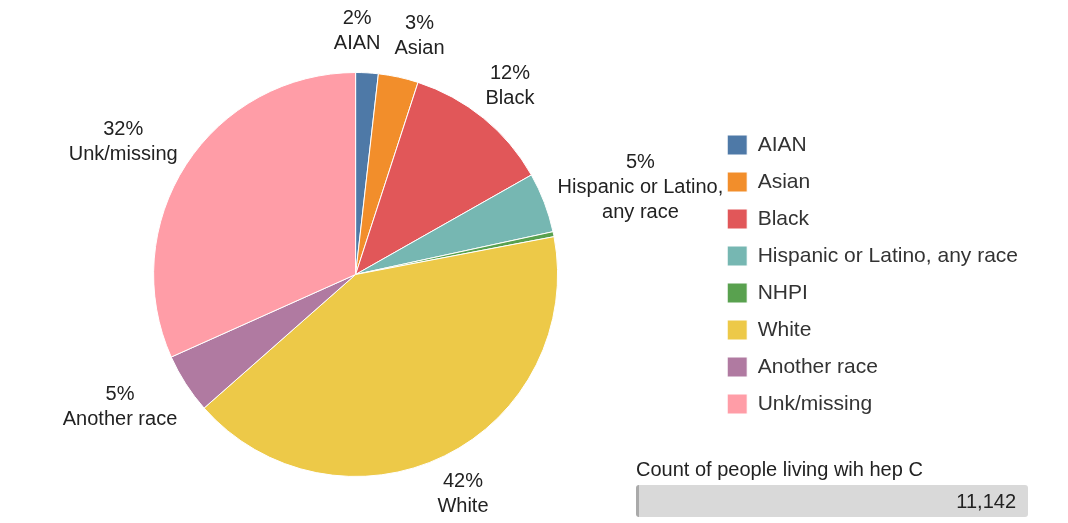  What do you see at coordinates (463, 504) in the screenshot?
I see `slice-label: White` at bounding box center [463, 504].